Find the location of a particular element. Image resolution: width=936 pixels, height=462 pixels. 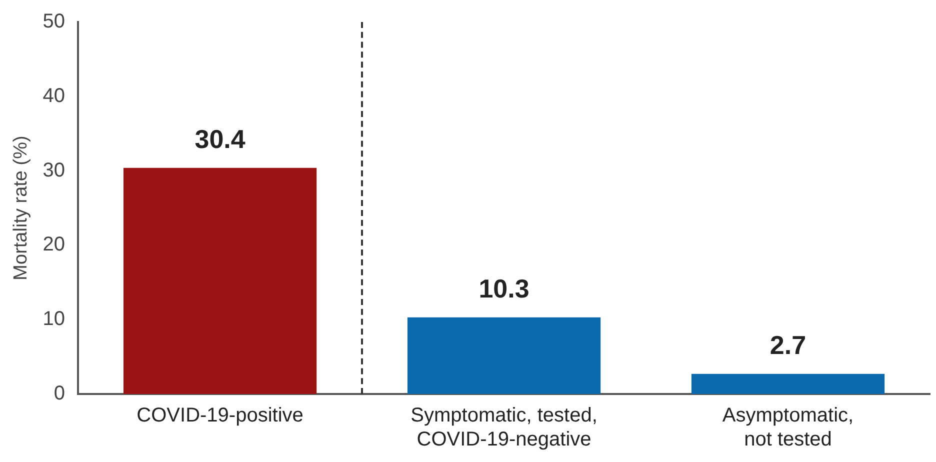

y-tick-label: 50 is located at coordinates (54, 21).